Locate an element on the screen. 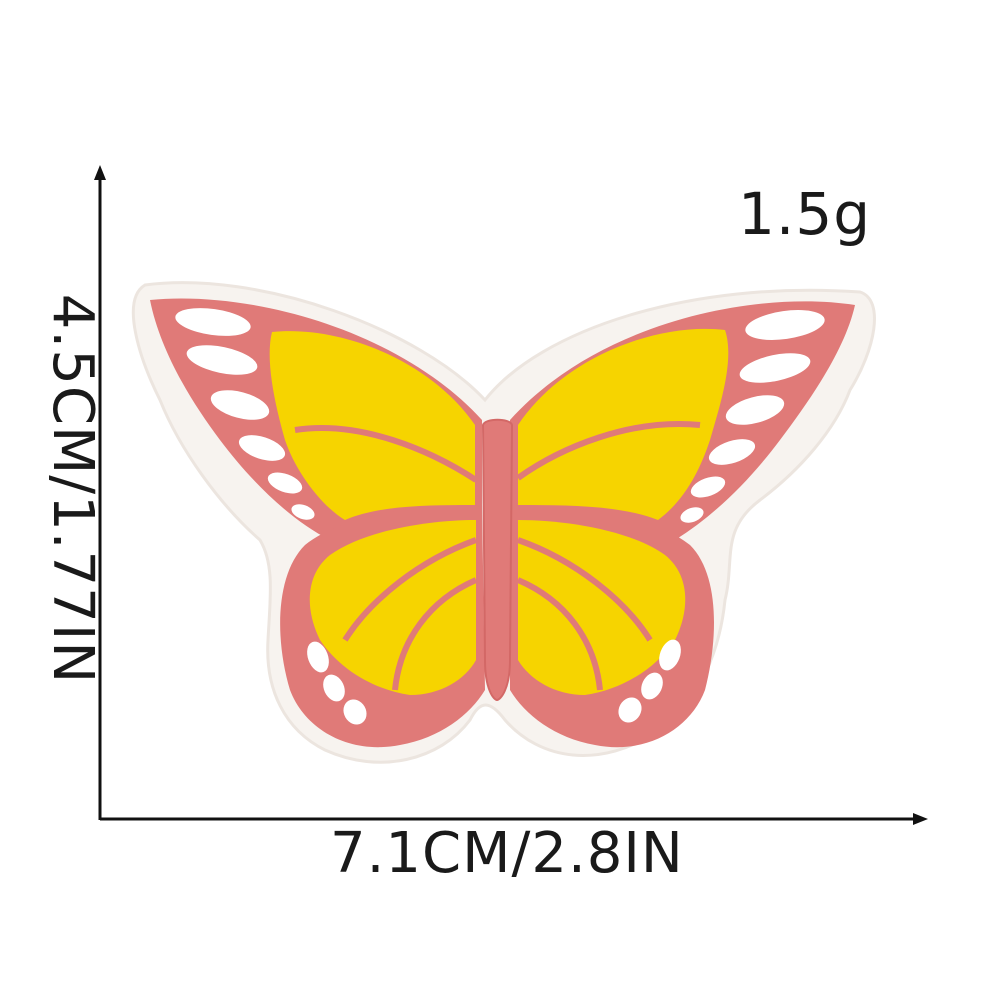 The width and height of the screenshot is (1000, 1000). height-axis-arrow is located at coordinates (100, 172).